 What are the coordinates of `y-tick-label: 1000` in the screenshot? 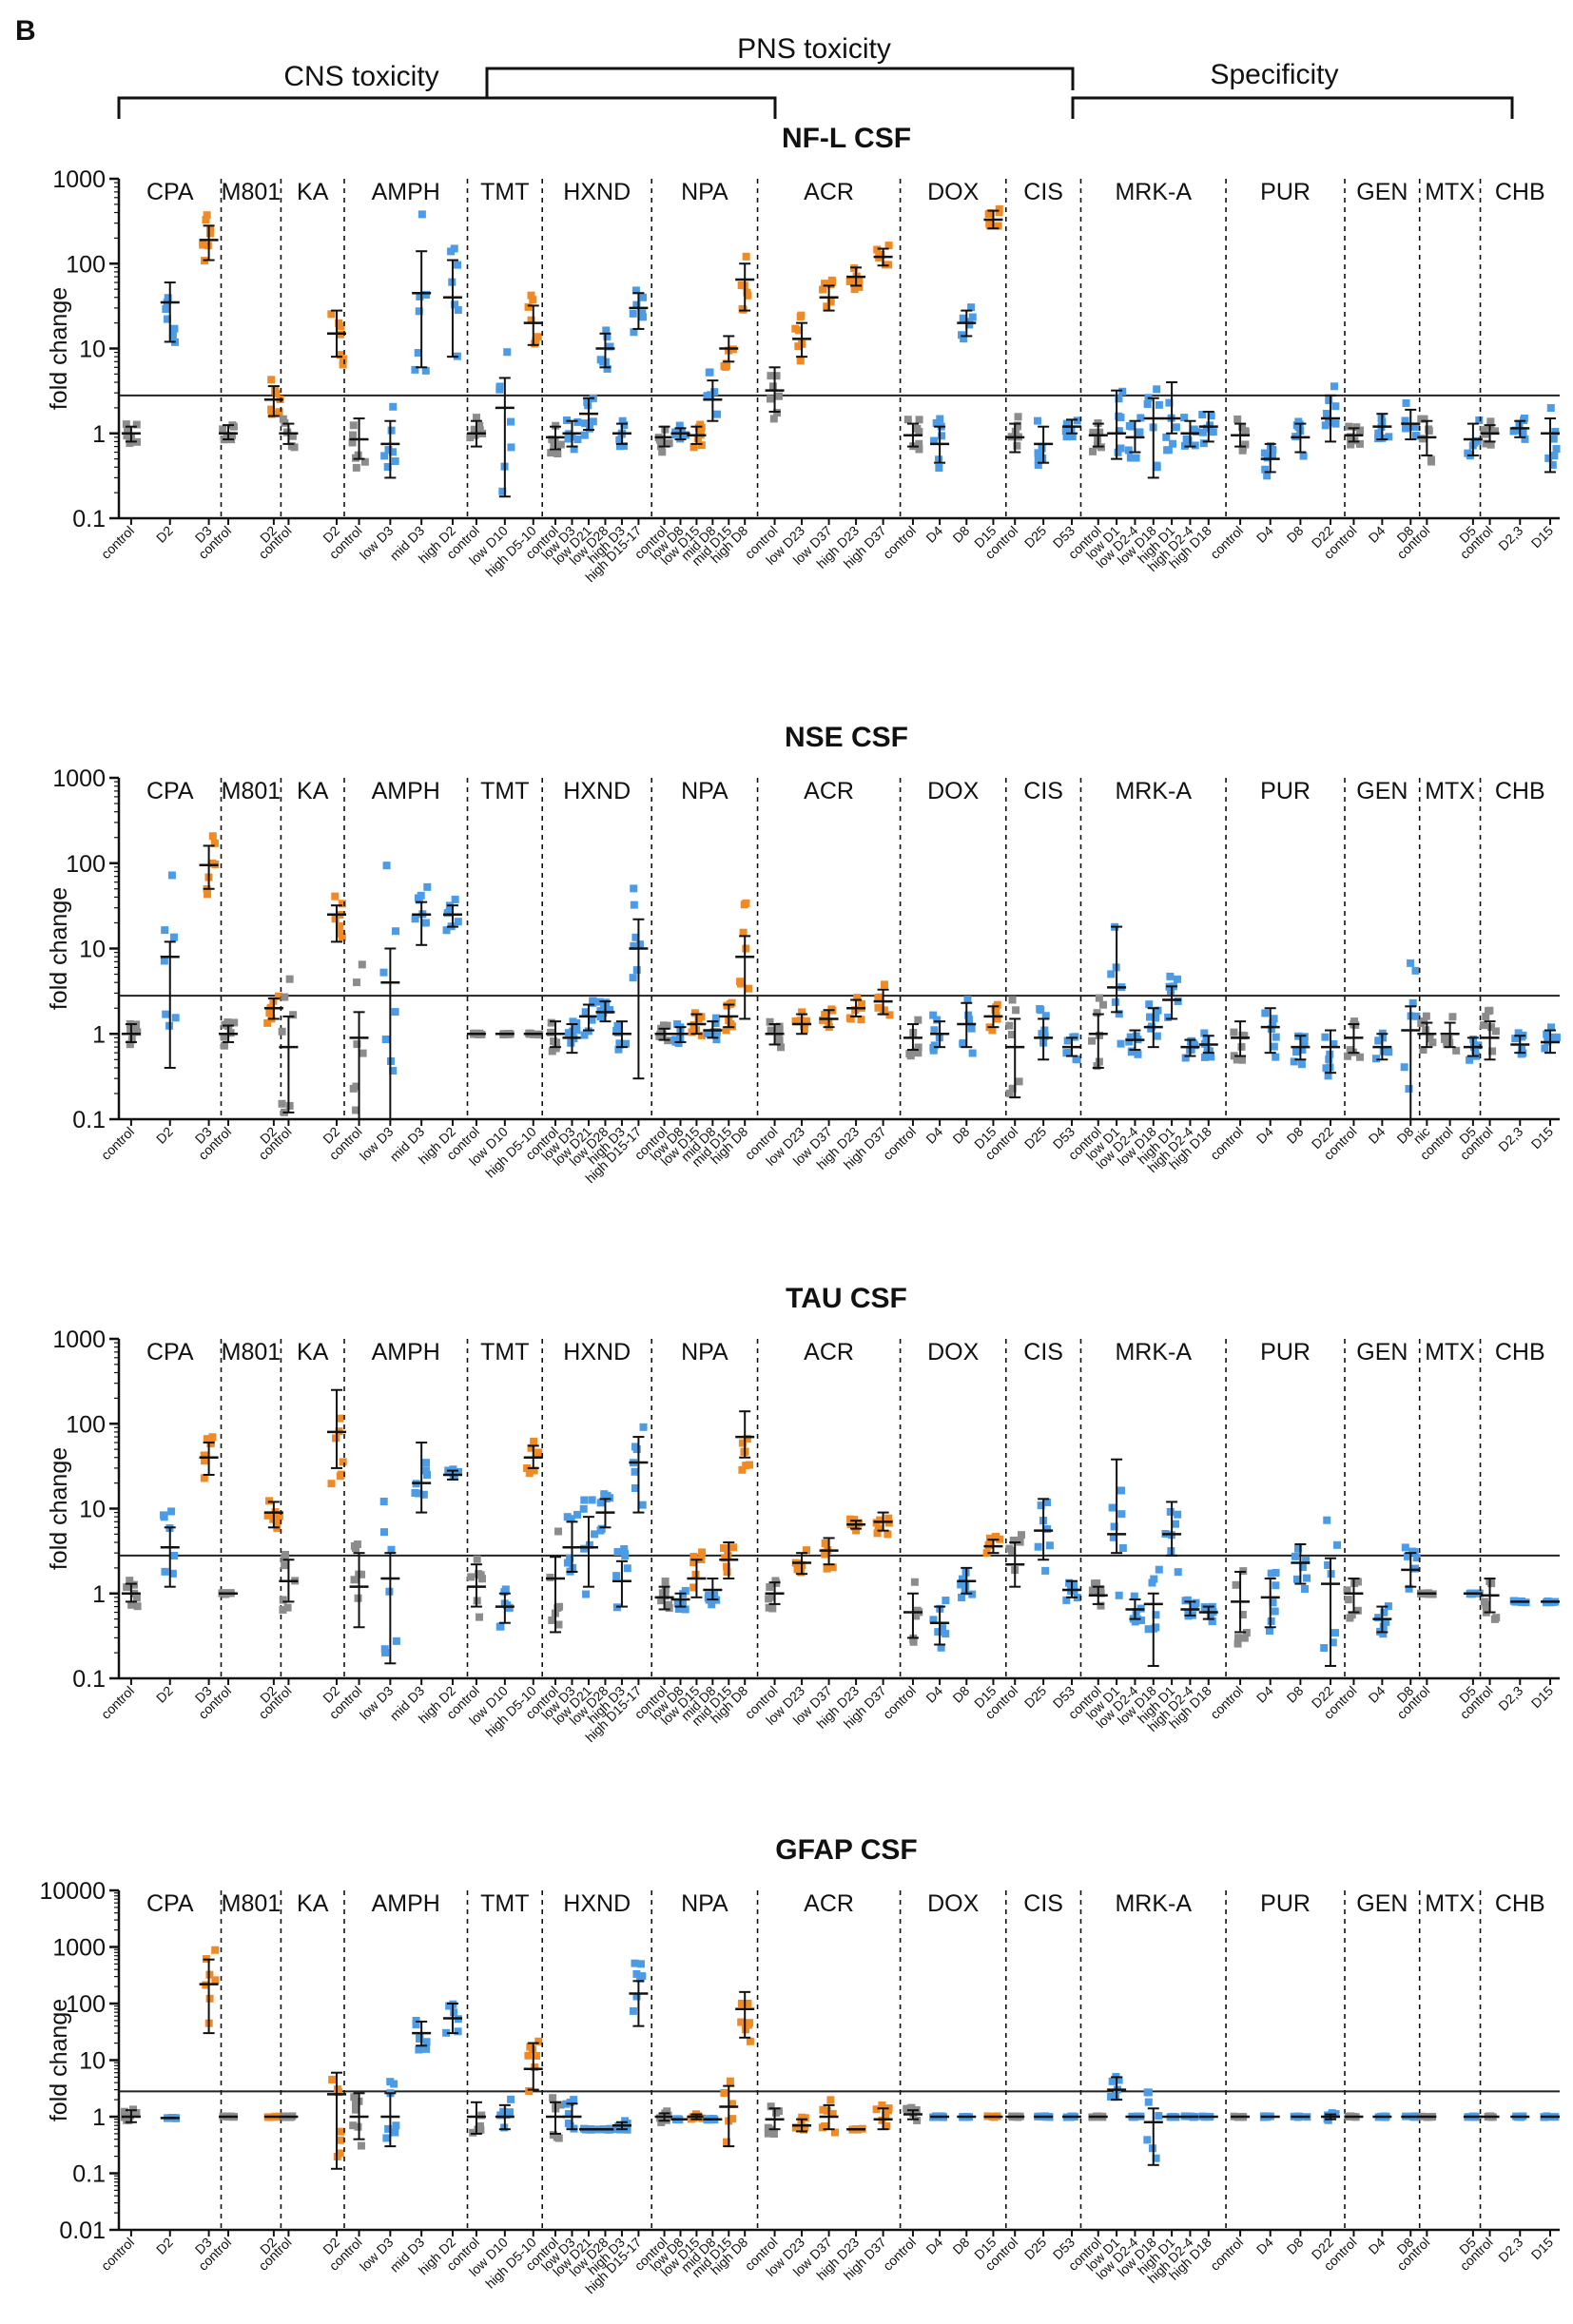 It's located at (79, 778).